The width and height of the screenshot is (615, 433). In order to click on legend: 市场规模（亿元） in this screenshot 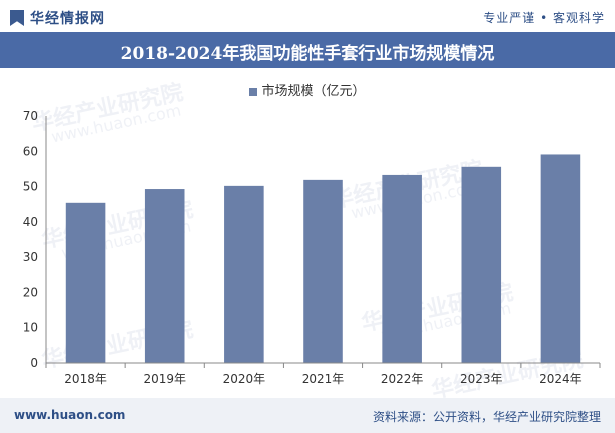, I will do `click(307, 89)`.